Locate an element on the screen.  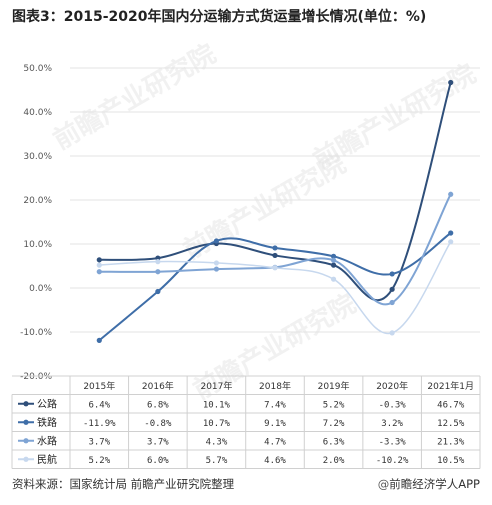
y-tick-label: 20.0% is located at coordinates (37, 201).